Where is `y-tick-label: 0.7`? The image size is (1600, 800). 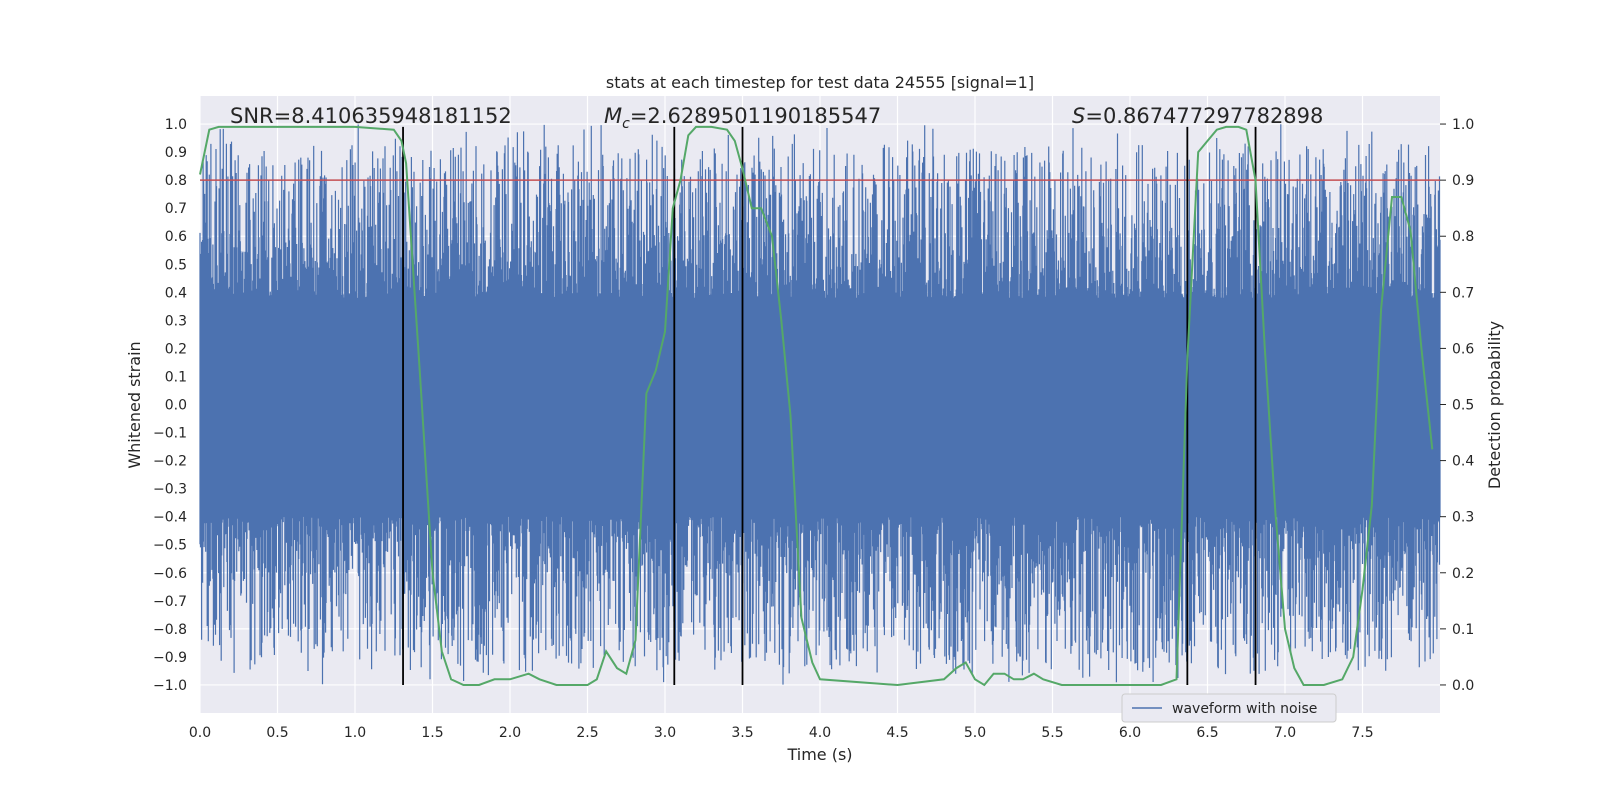
y-tick-label: 0.7 is located at coordinates (176, 209).